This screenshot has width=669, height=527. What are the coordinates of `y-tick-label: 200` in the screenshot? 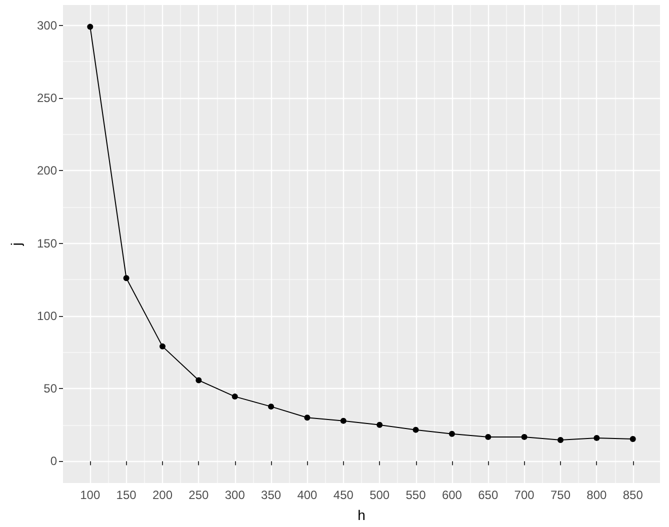 It's located at (47, 171).